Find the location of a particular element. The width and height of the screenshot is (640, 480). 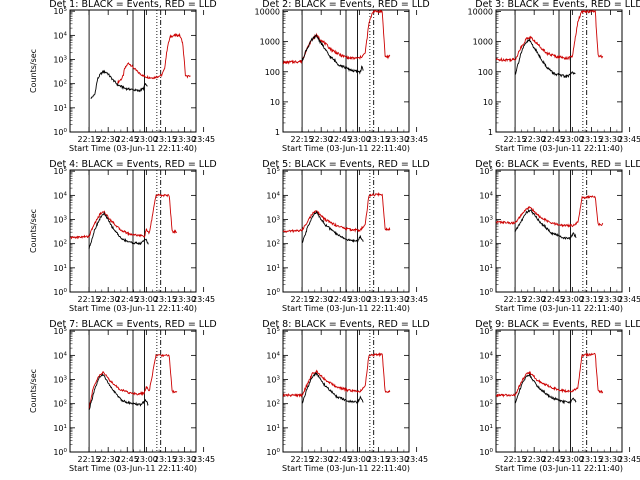

panel-title: Det 5: BLACK = Events, RED = LLD is located at coordinates (345, 164).